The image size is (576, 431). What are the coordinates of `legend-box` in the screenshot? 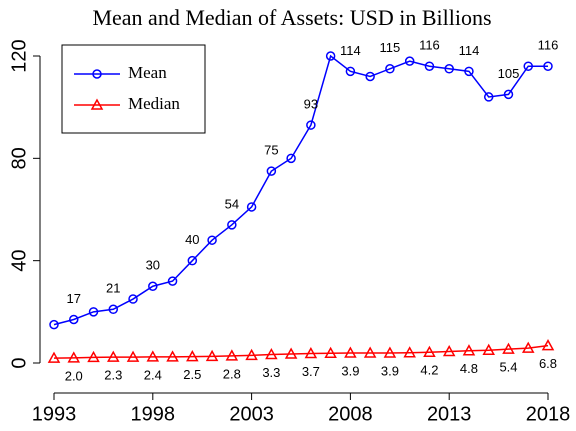 It's located at (133, 89).